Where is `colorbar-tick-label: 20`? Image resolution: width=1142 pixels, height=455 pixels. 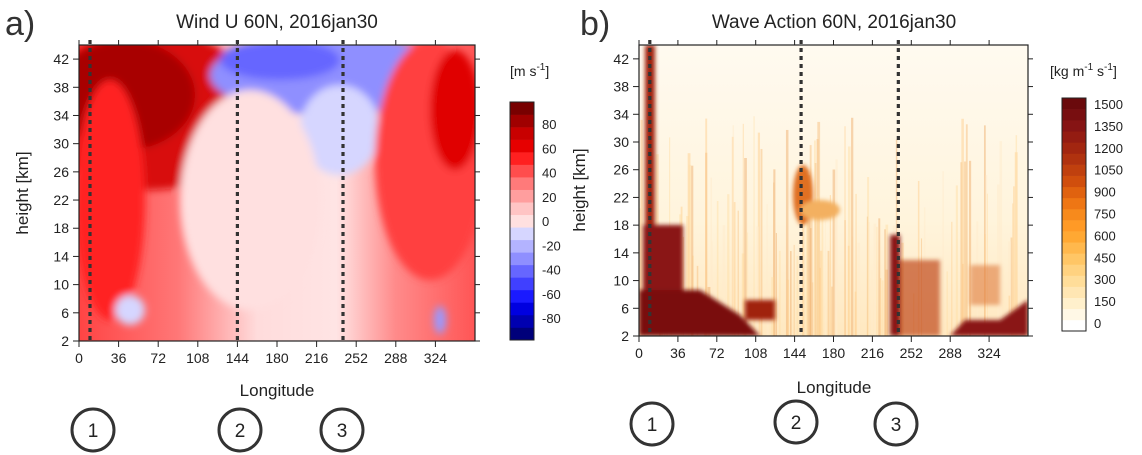
colorbar-tick-label: 20 is located at coordinates (549, 197).